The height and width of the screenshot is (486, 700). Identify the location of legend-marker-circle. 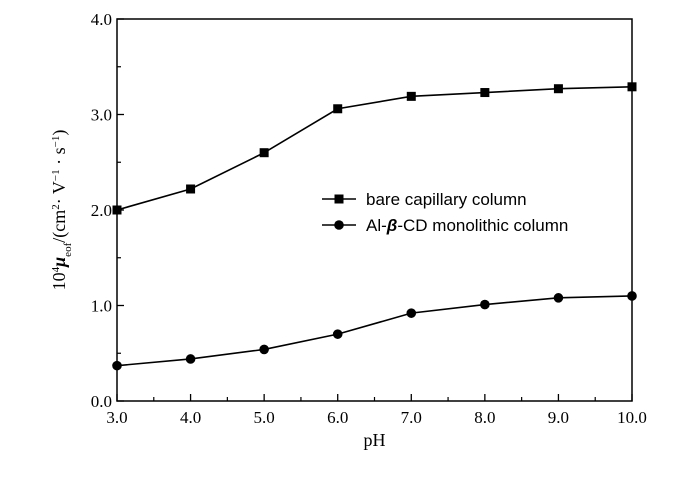
(339, 225).